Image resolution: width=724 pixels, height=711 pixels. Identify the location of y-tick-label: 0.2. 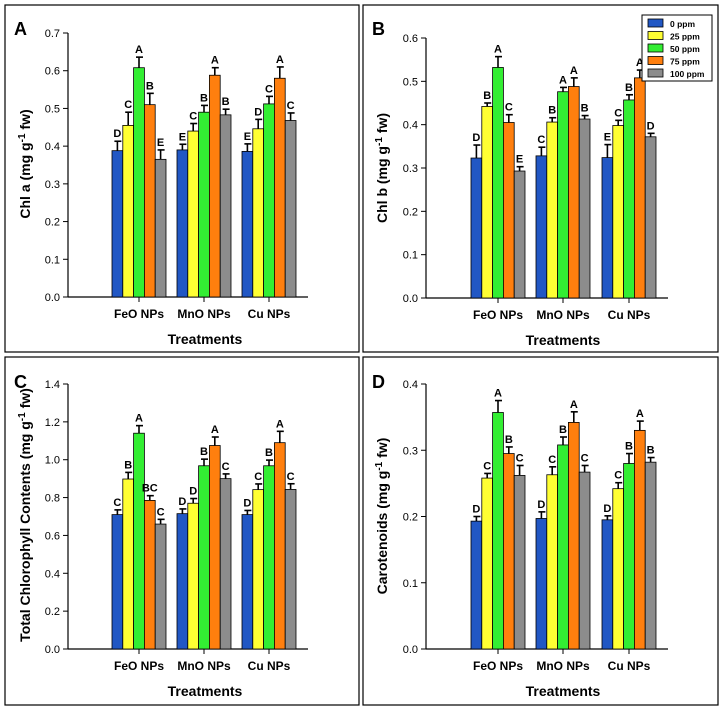
(410, 212).